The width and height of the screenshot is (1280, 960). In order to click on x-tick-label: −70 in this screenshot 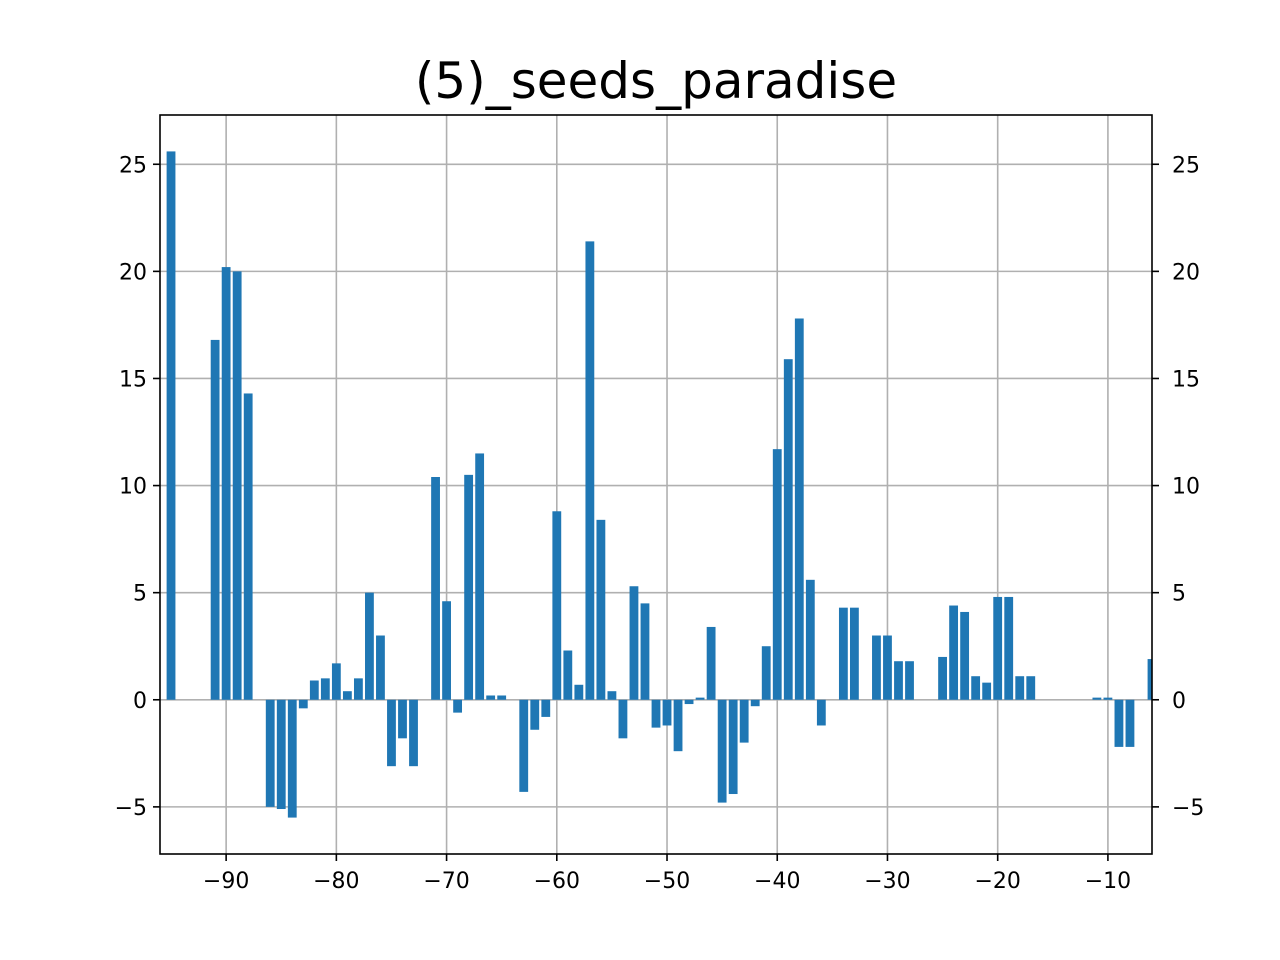, I will do `click(446, 881)`.